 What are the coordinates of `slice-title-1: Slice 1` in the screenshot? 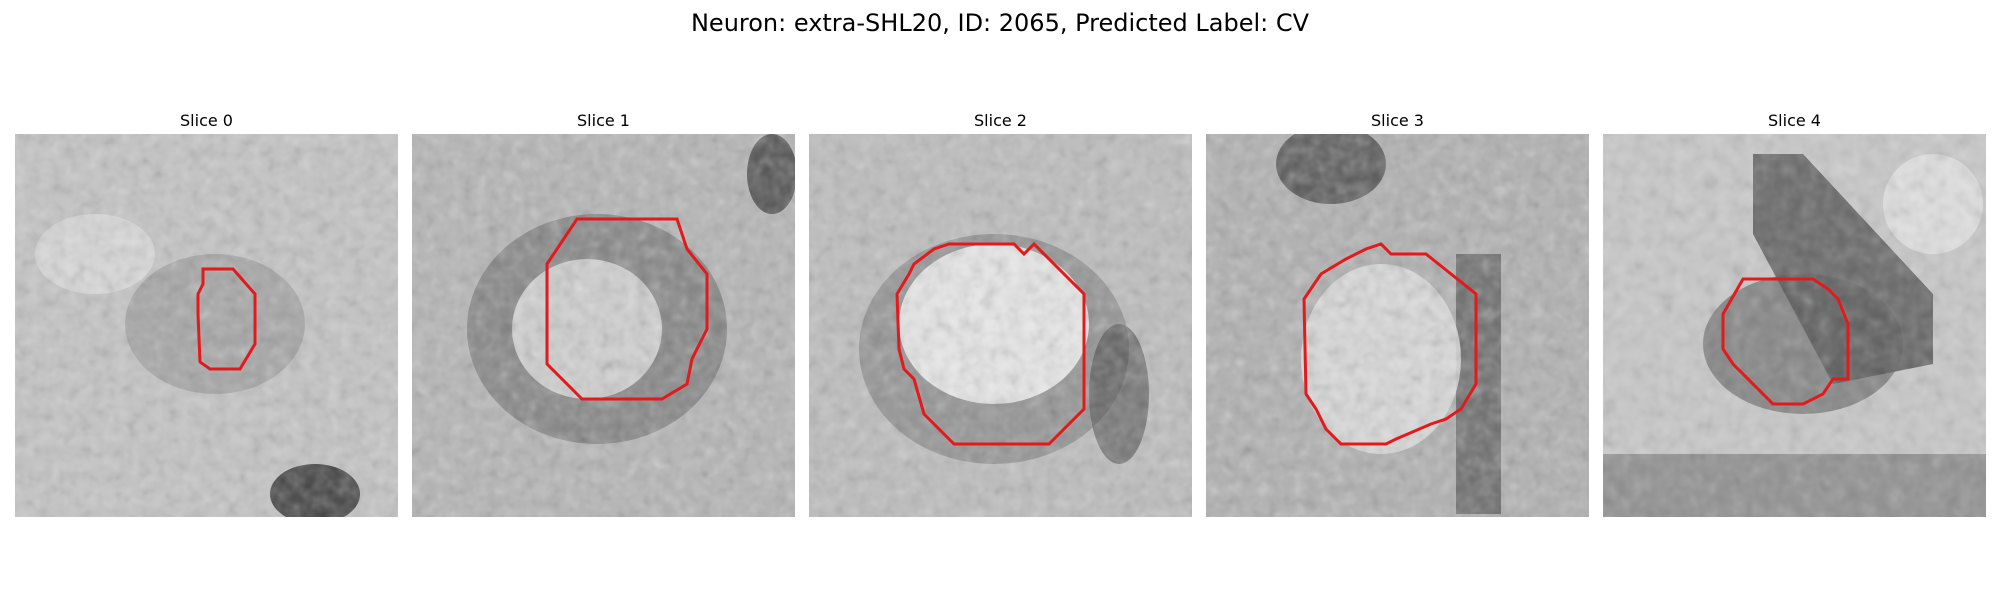 It's located at (603, 120).